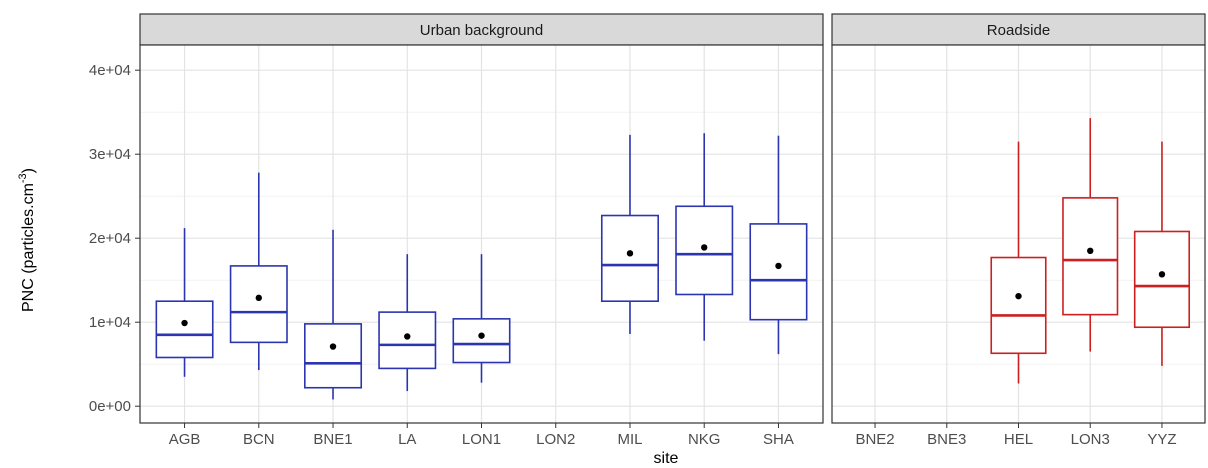 The height and width of the screenshot is (468, 1208). Describe the element at coordinates (333, 314) in the screenshot. I see `box-bne1` at that location.